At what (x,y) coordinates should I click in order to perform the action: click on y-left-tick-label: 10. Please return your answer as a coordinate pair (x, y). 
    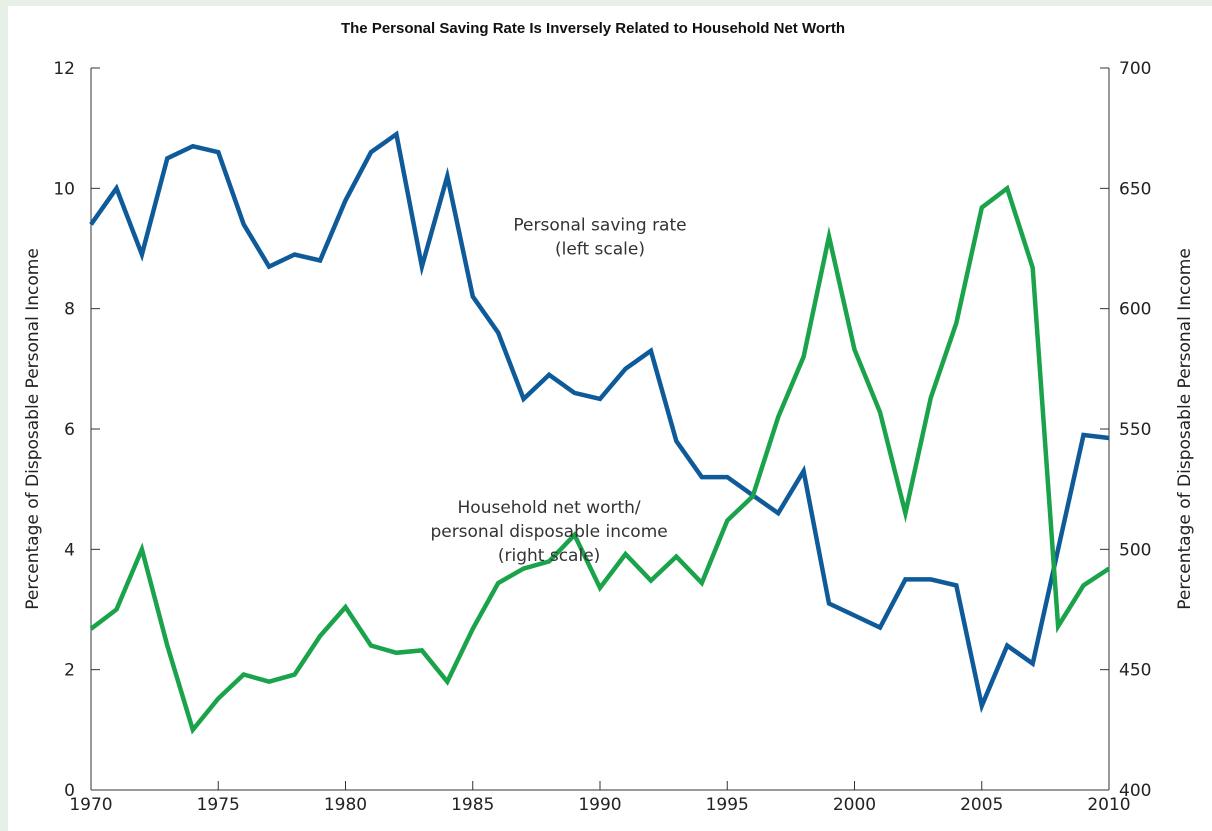
    Looking at the image, I should click on (64, 189).